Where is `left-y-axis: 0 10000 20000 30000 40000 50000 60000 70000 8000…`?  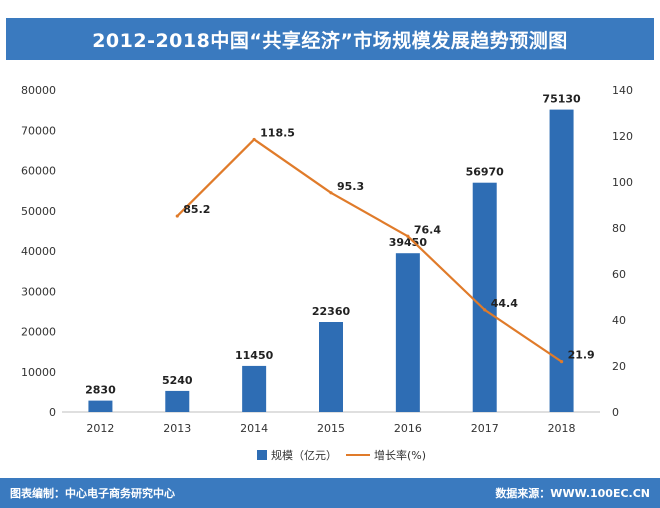 left-y-axis: 0 10000 20000 30000 40000 50000 60000 70000 8000… is located at coordinates (38, 251).